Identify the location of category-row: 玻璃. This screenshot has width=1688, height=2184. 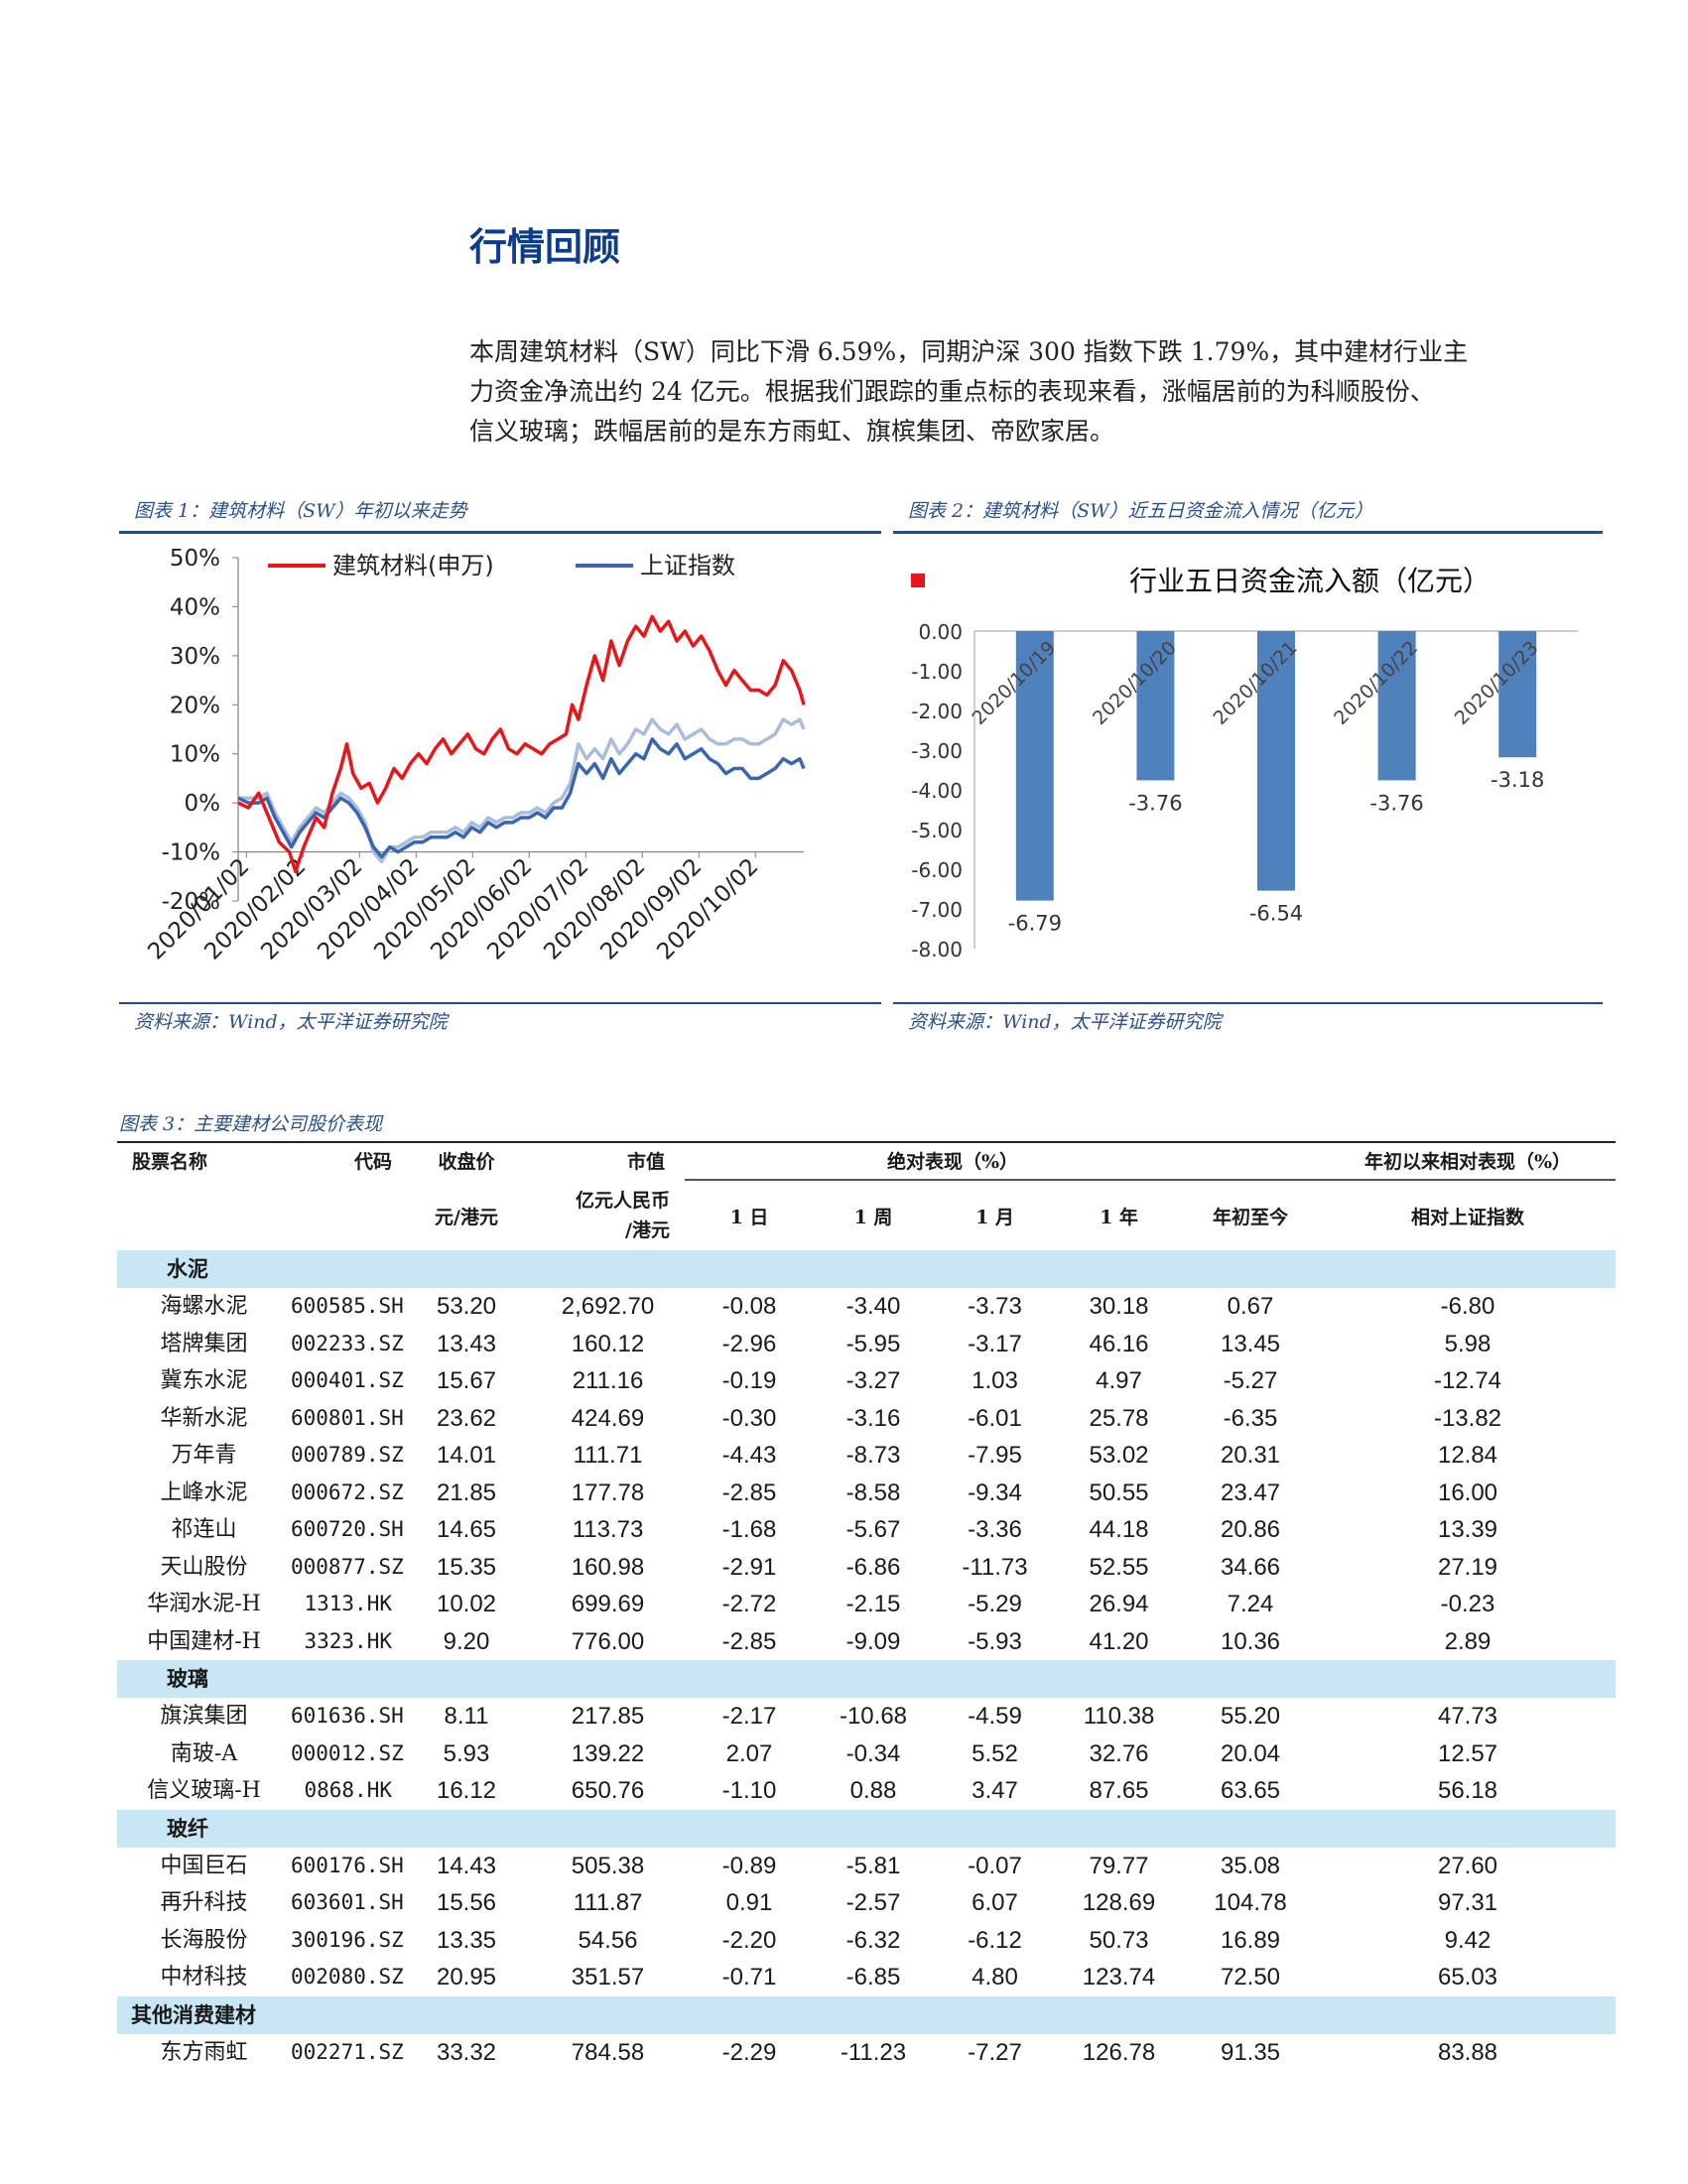
(866, 1679).